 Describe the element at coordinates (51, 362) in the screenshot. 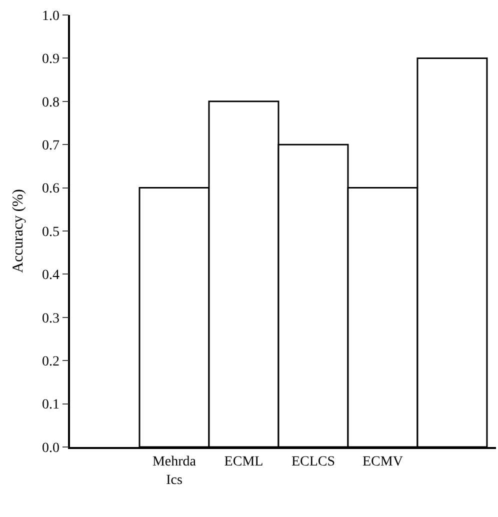

I see `y-tick-label: 0.2` at that location.